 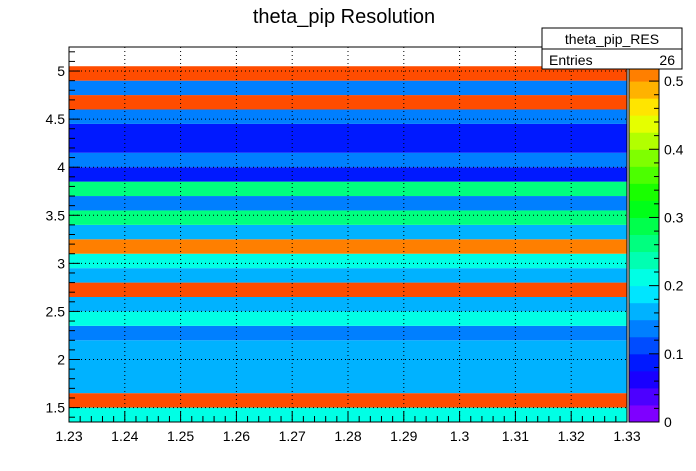 I want to click on x-tick-label-0: 1.23, so click(x=68, y=436).